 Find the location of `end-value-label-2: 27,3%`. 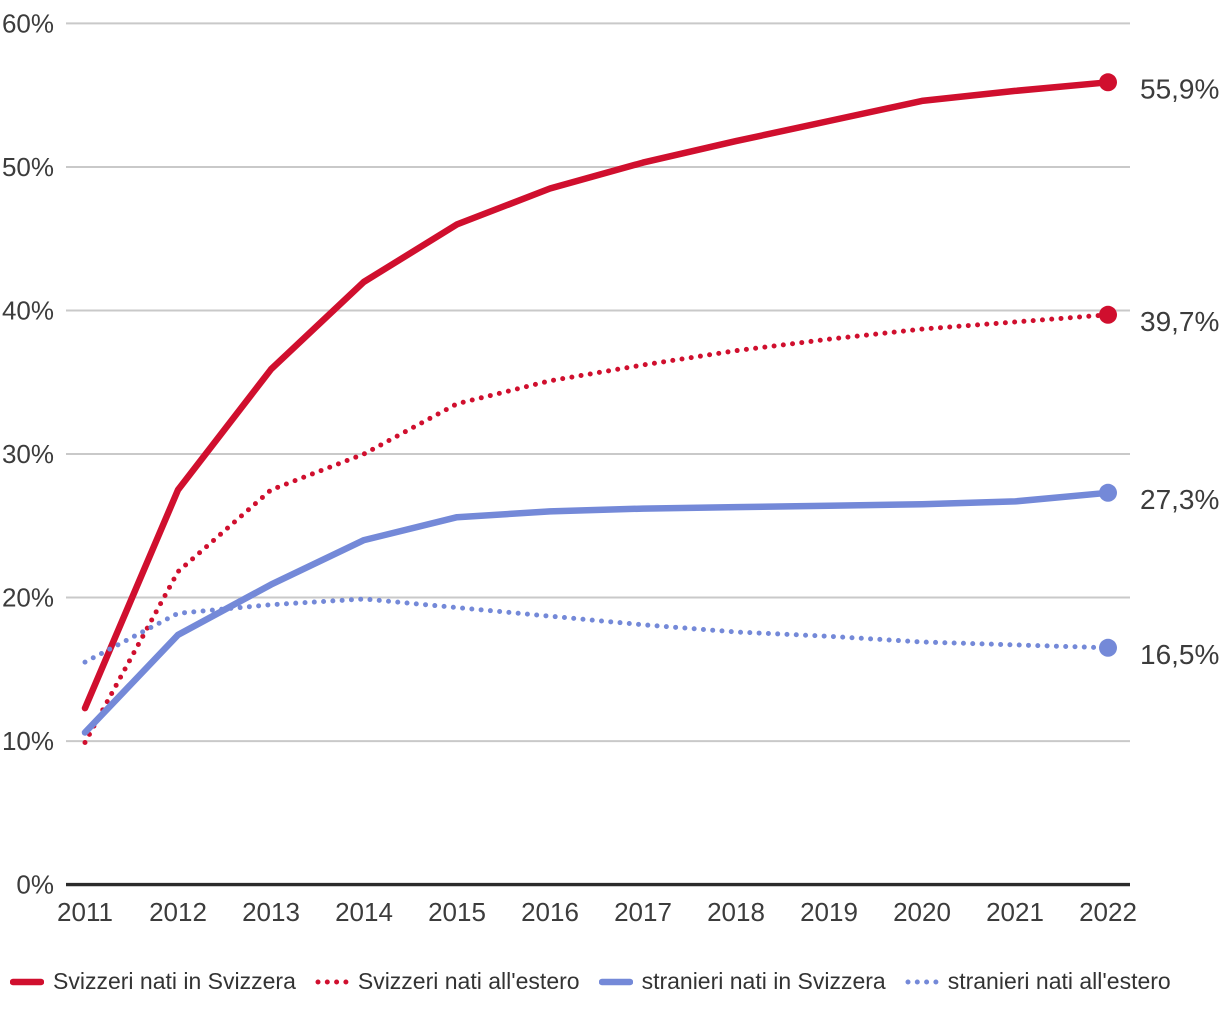

end-value-label-2: 27,3% is located at coordinates (1179, 499).